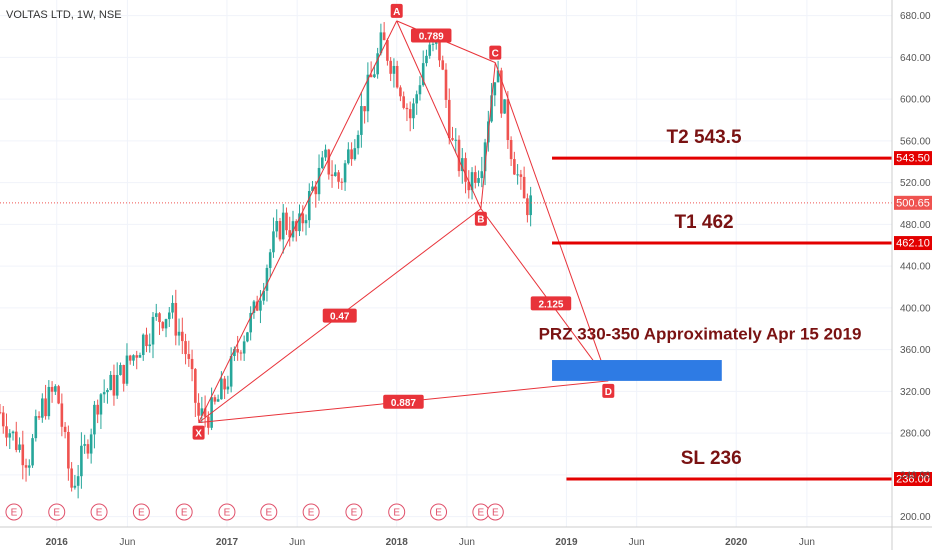 Image resolution: width=932 pixels, height=550 pixels. Describe the element at coordinates (495, 54) in the screenshot. I see `pattern-point-label: C` at that location.